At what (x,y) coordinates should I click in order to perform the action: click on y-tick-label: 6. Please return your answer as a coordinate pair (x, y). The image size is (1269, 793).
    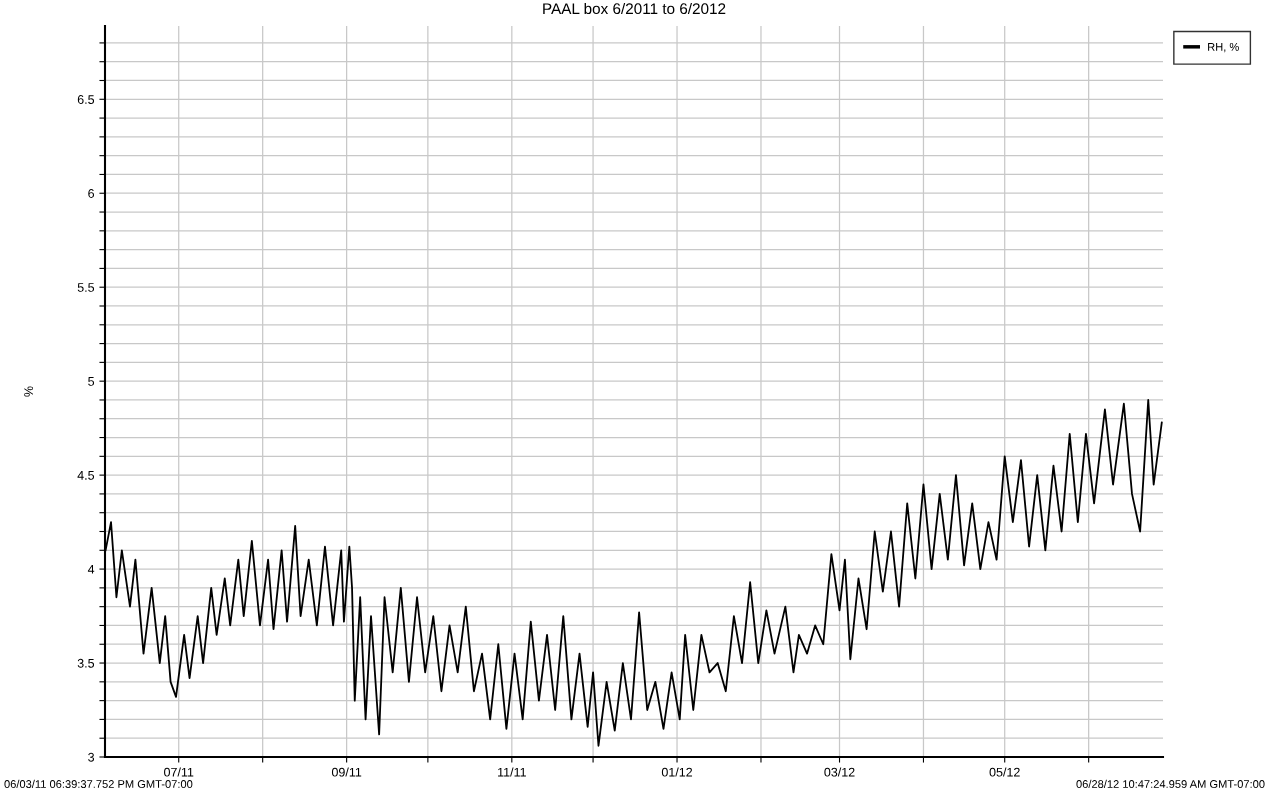
    Looking at the image, I should click on (91, 193).